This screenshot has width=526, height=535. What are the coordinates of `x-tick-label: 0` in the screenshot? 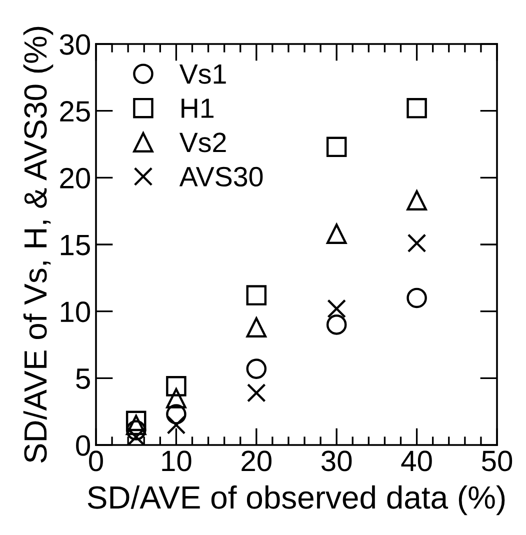 It's located at (96, 461).